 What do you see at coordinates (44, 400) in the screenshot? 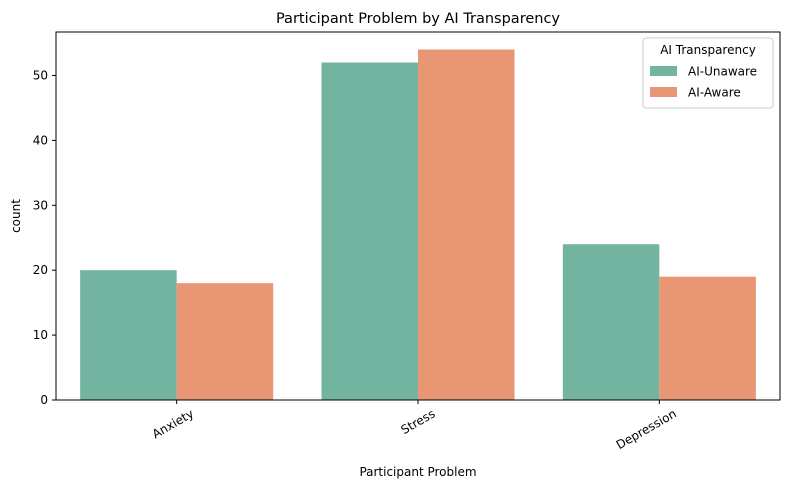
I see `y-tick-label: 0` at bounding box center [44, 400].